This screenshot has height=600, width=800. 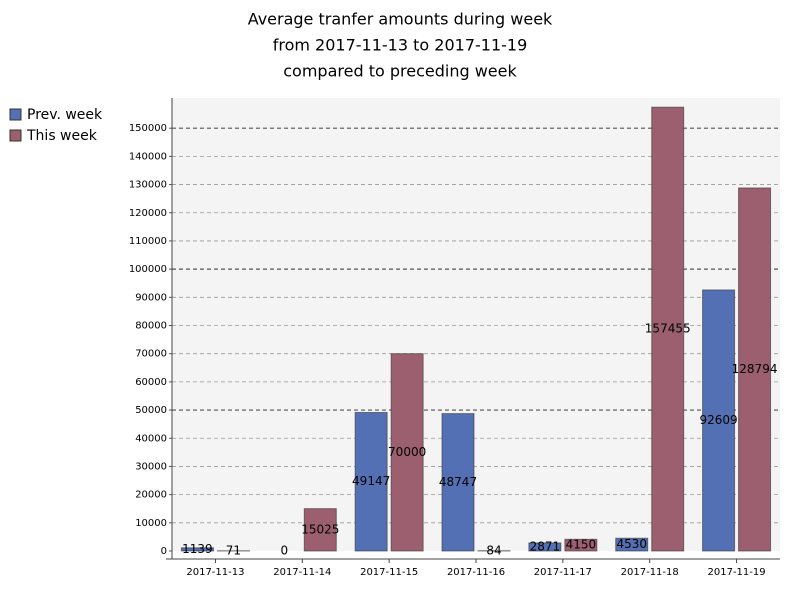 What do you see at coordinates (215, 572) in the screenshot?
I see `x-tick-label: 2017-11-13` at bounding box center [215, 572].